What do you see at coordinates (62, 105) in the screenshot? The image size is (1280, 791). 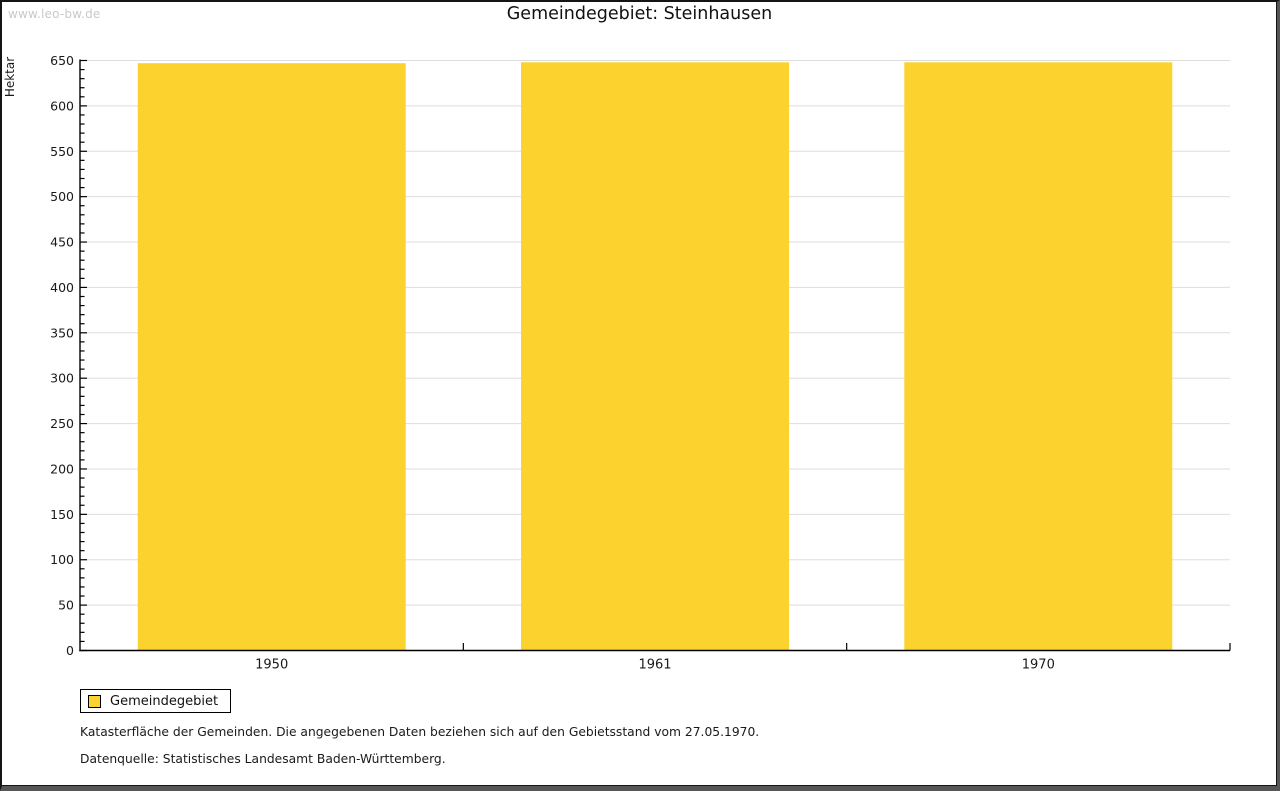 I see `y-tick-label: 600` at bounding box center [62, 105].